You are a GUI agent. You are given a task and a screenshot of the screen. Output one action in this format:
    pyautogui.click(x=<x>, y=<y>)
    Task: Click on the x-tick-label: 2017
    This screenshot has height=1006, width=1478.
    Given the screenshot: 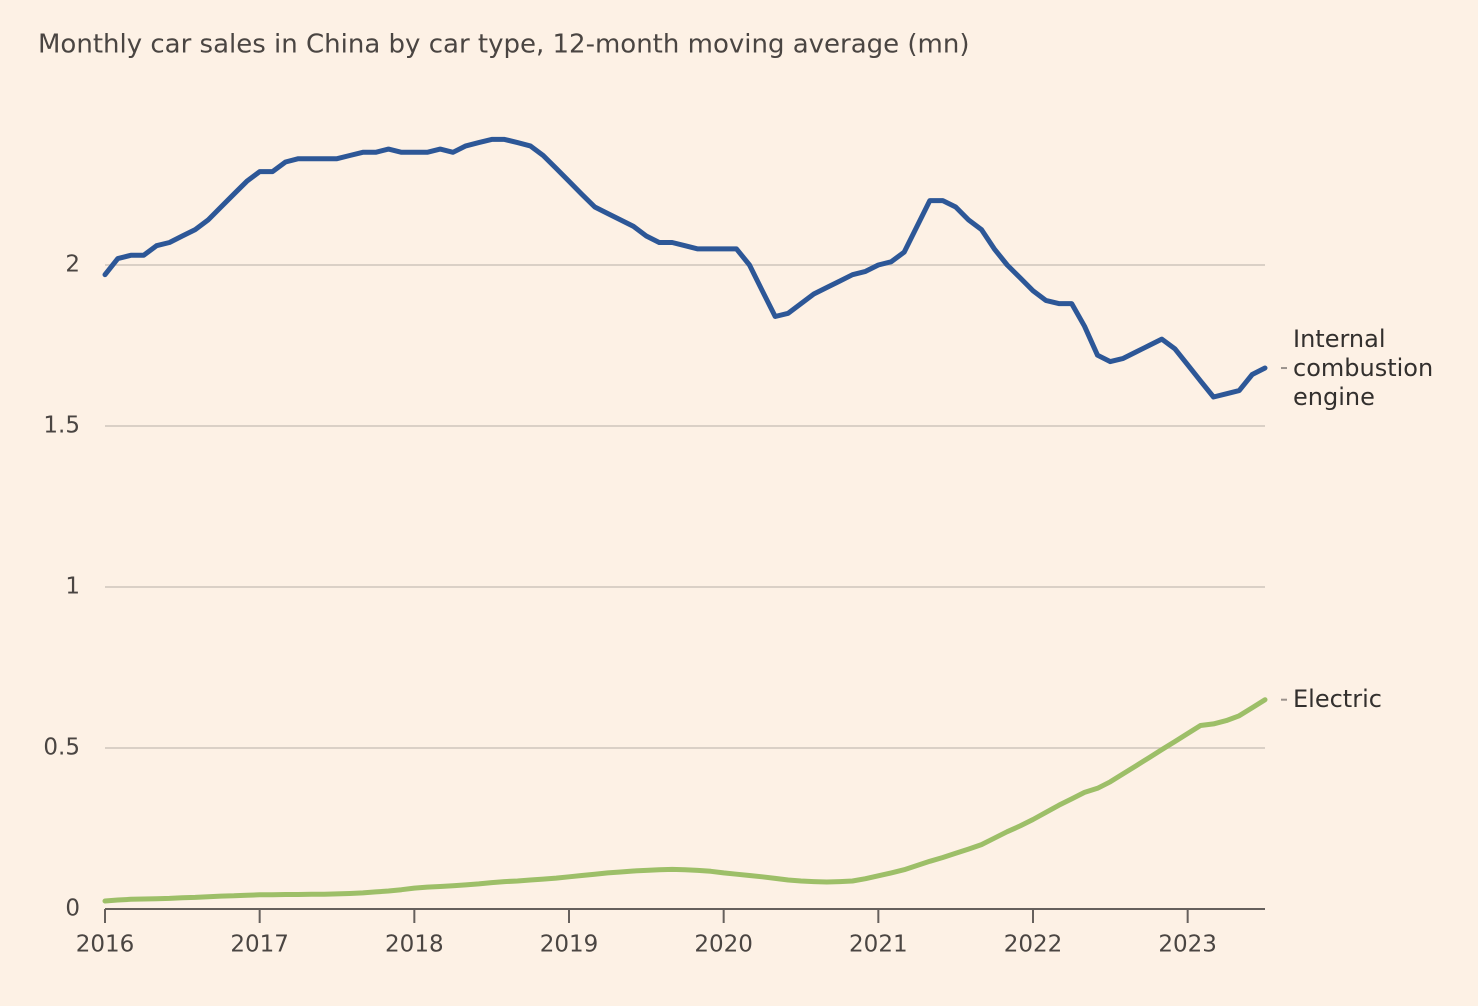 What is the action you would take?
    pyautogui.click(x=259, y=945)
    